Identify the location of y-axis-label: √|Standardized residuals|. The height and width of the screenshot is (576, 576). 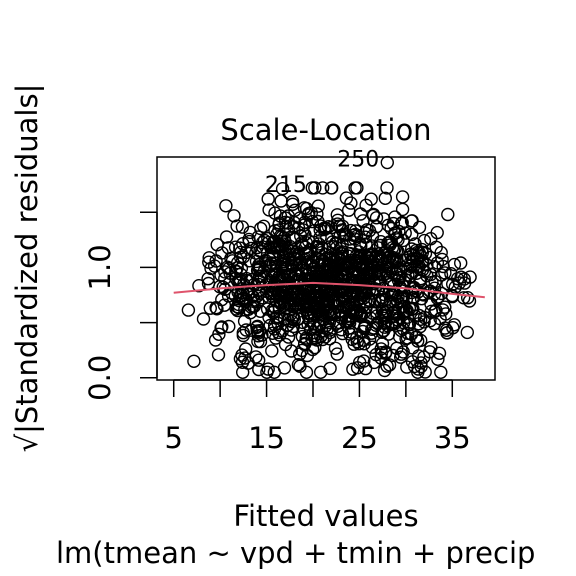
(27, 268).